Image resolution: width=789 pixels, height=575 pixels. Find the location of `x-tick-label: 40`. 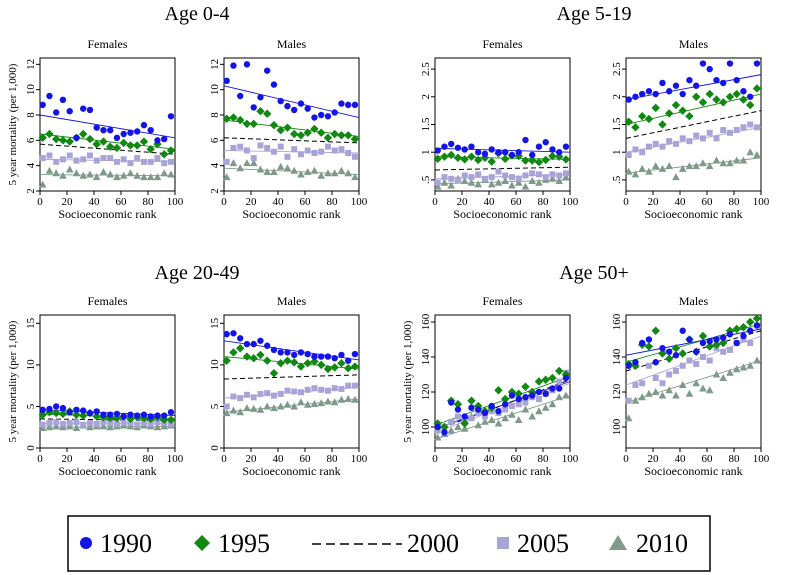

x-tick-label: 40 is located at coordinates (490, 459).